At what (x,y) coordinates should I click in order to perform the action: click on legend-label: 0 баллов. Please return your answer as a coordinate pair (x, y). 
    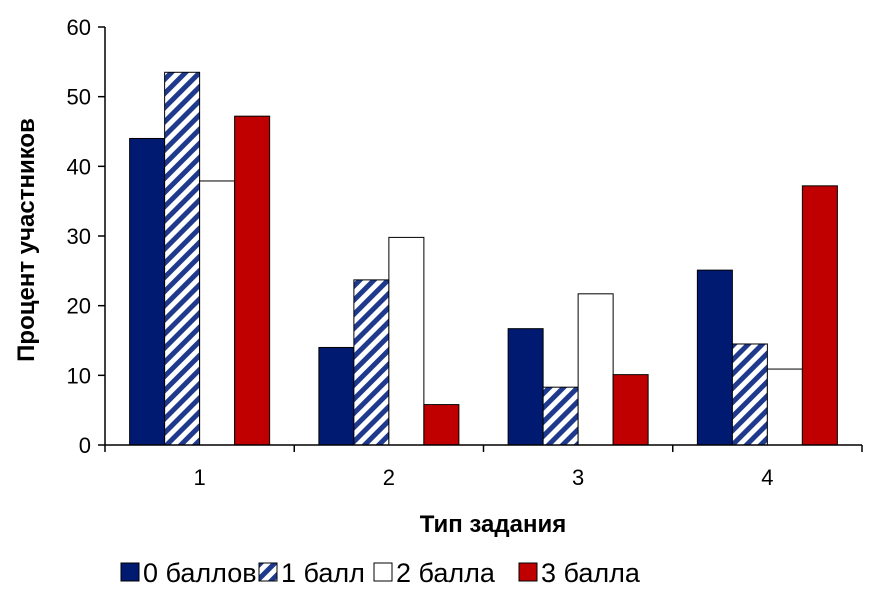
    Looking at the image, I should click on (200, 573).